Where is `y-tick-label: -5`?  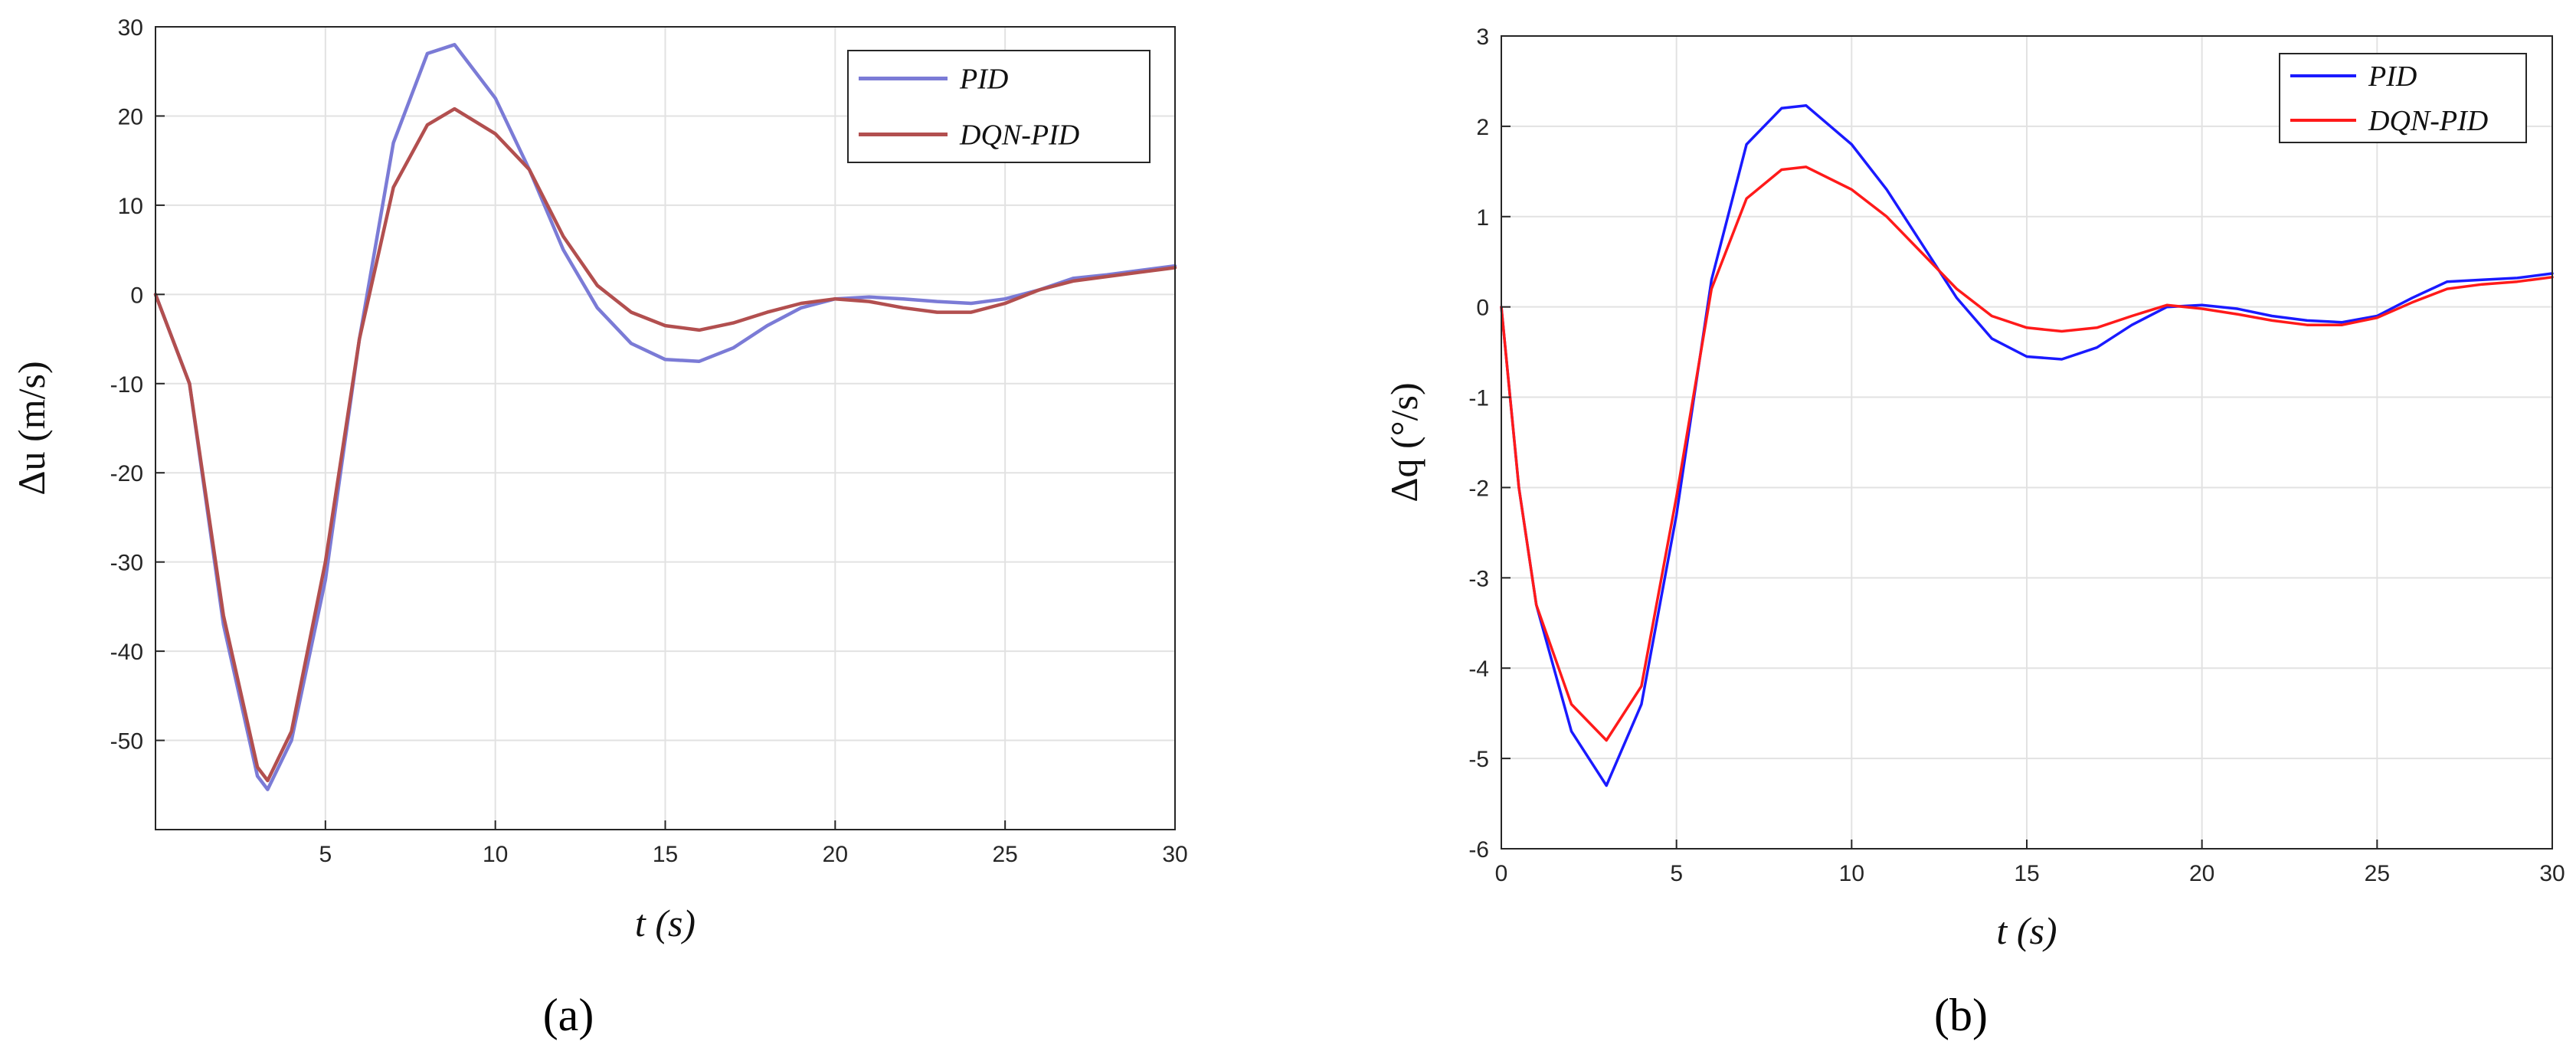 y-tick-label: -5 is located at coordinates (1478, 759).